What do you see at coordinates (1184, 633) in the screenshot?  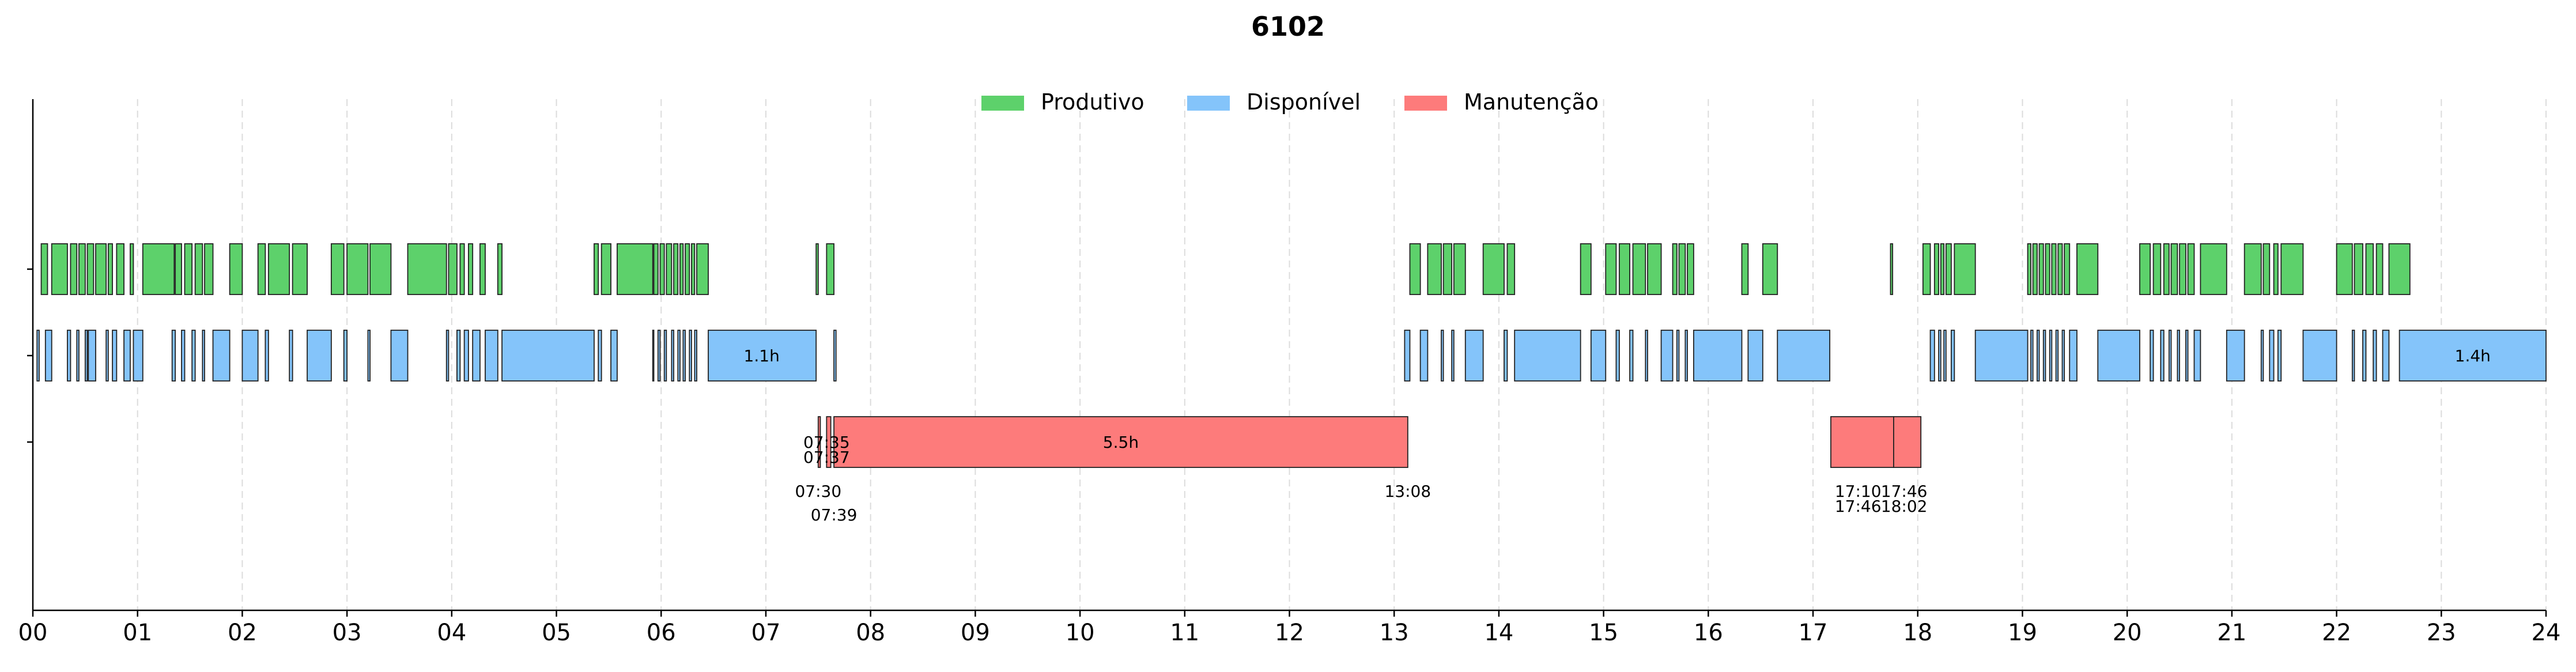 I see `x-tick-label: 11` at bounding box center [1184, 633].